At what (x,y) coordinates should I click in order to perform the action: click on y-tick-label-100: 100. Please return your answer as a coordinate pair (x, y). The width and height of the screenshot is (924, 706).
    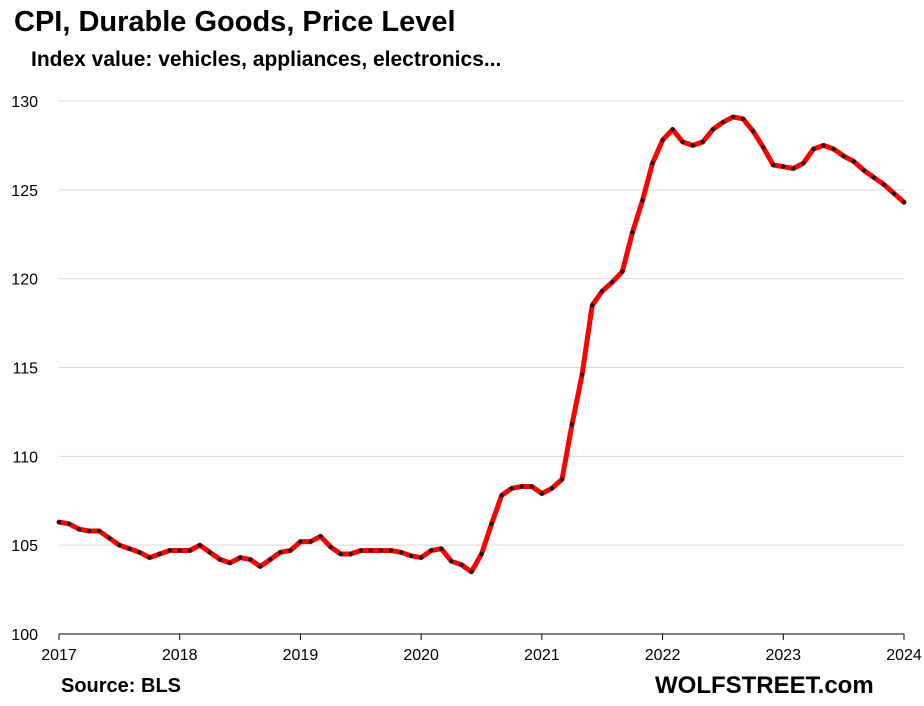
    Looking at the image, I should click on (24, 635).